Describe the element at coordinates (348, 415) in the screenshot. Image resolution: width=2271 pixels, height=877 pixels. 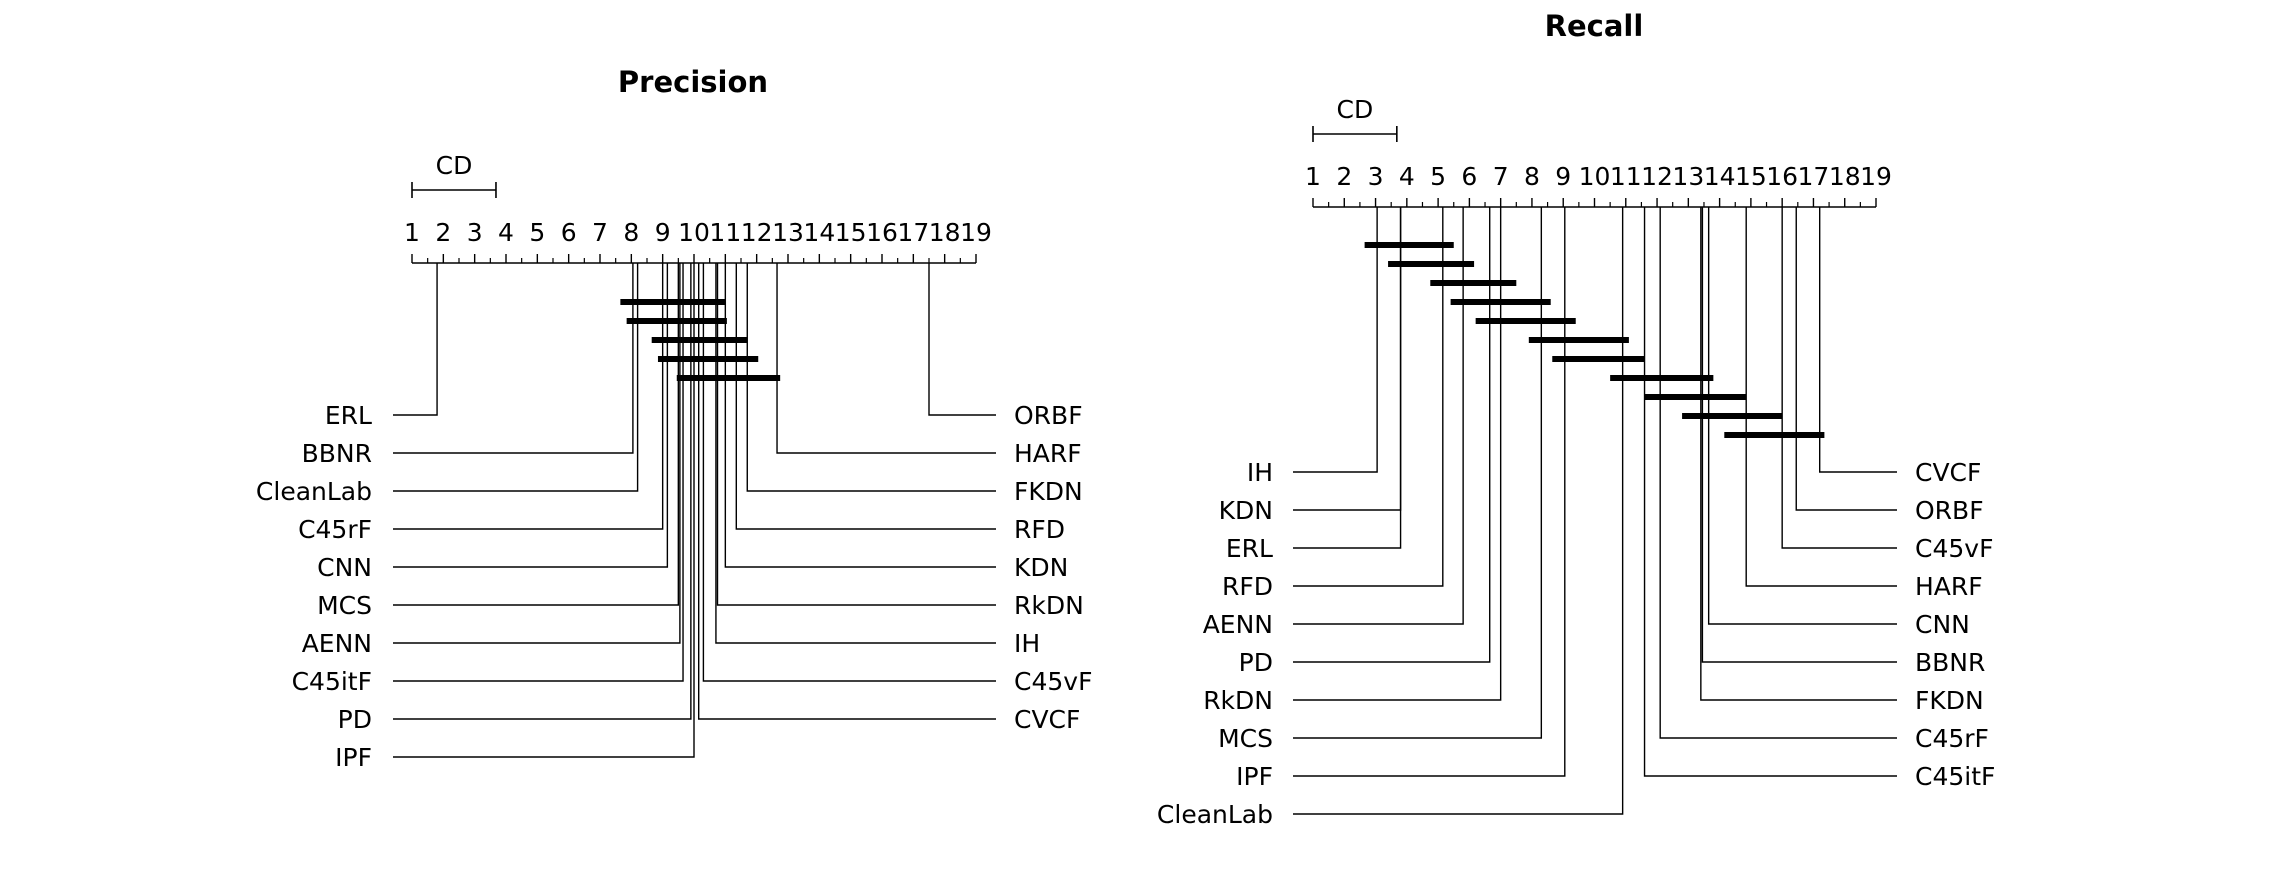
I see `precision-method-label: ERL` at that location.